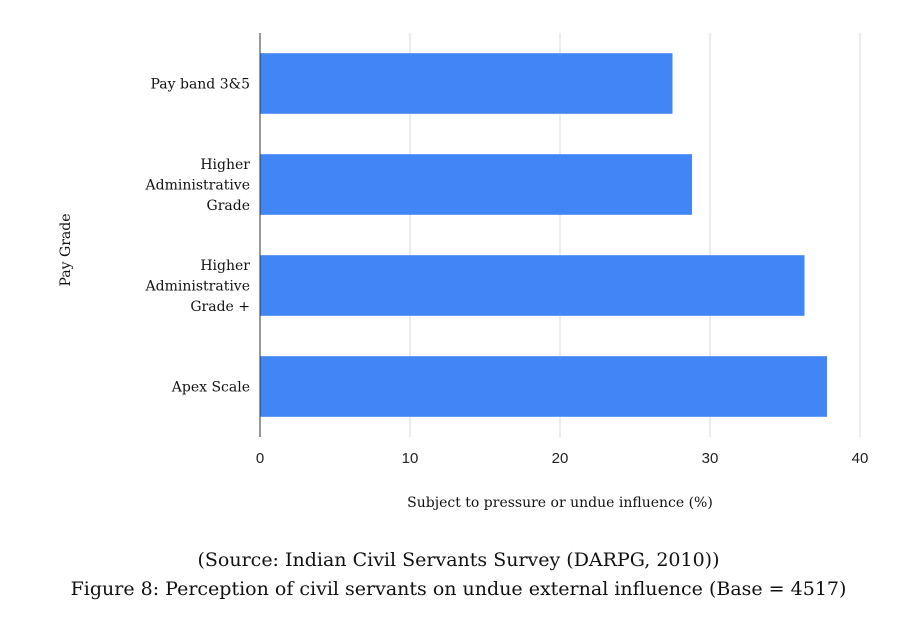  I want to click on x-tick-label: 20, so click(560, 458).